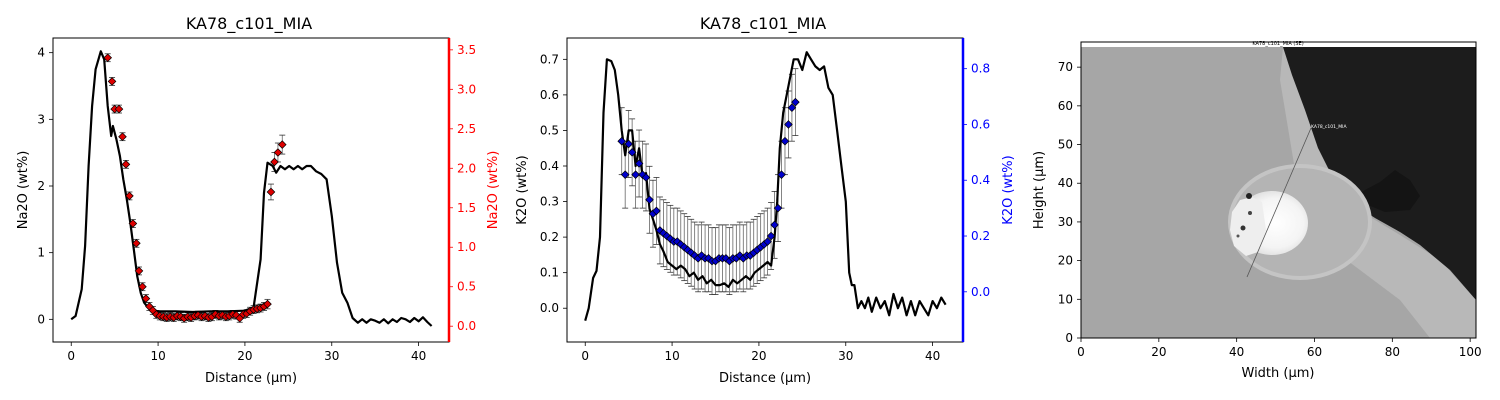 The height and width of the screenshot is (400, 1500). Describe the element at coordinates (1279, 202) in the screenshot. I see `profile-line` at that location.